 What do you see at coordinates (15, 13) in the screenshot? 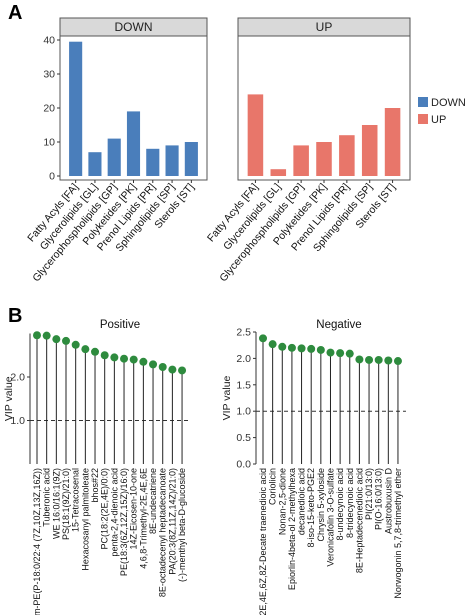
I see `panel-label-a: A` at bounding box center [15, 13].